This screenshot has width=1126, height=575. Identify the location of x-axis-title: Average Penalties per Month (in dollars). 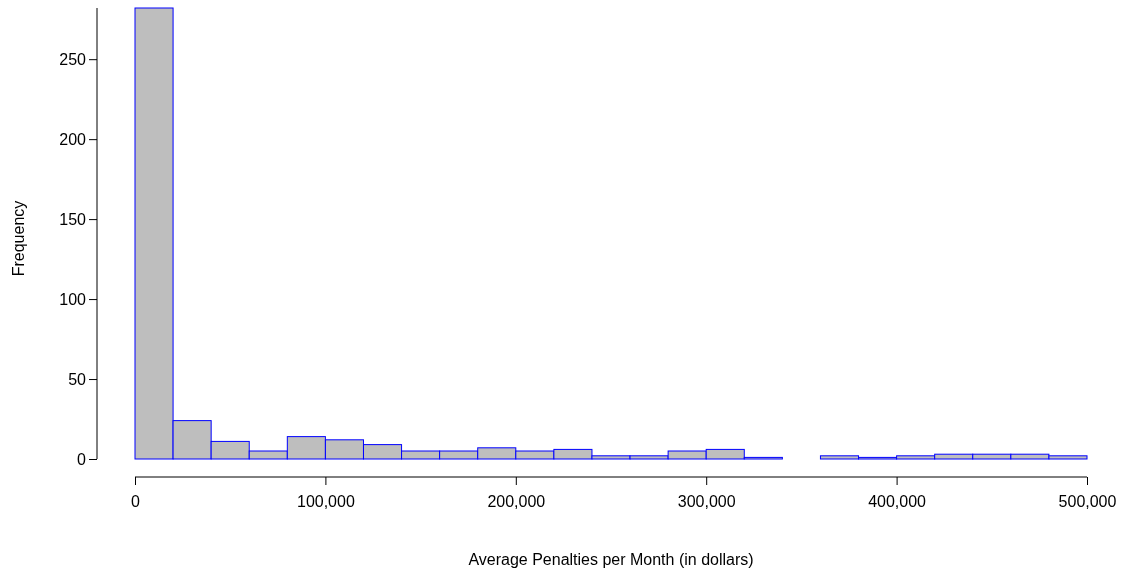
(611, 559).